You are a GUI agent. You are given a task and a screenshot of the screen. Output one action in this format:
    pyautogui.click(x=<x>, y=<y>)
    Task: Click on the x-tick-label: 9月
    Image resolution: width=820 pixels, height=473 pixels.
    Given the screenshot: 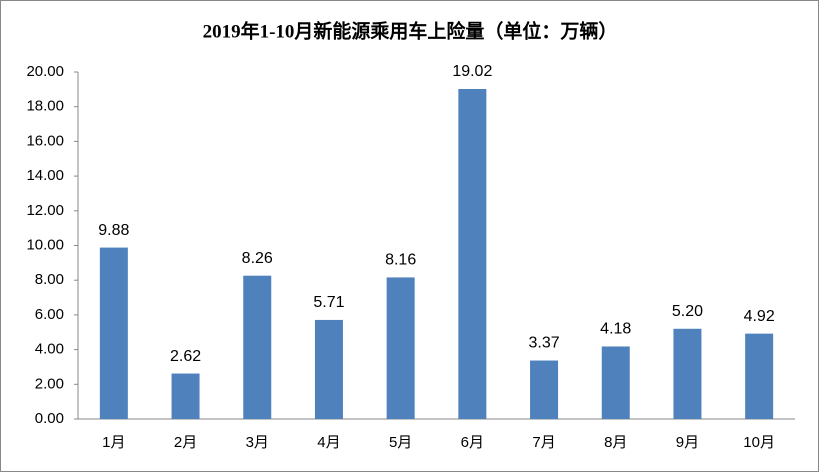 What is the action you would take?
    pyautogui.click(x=687, y=442)
    